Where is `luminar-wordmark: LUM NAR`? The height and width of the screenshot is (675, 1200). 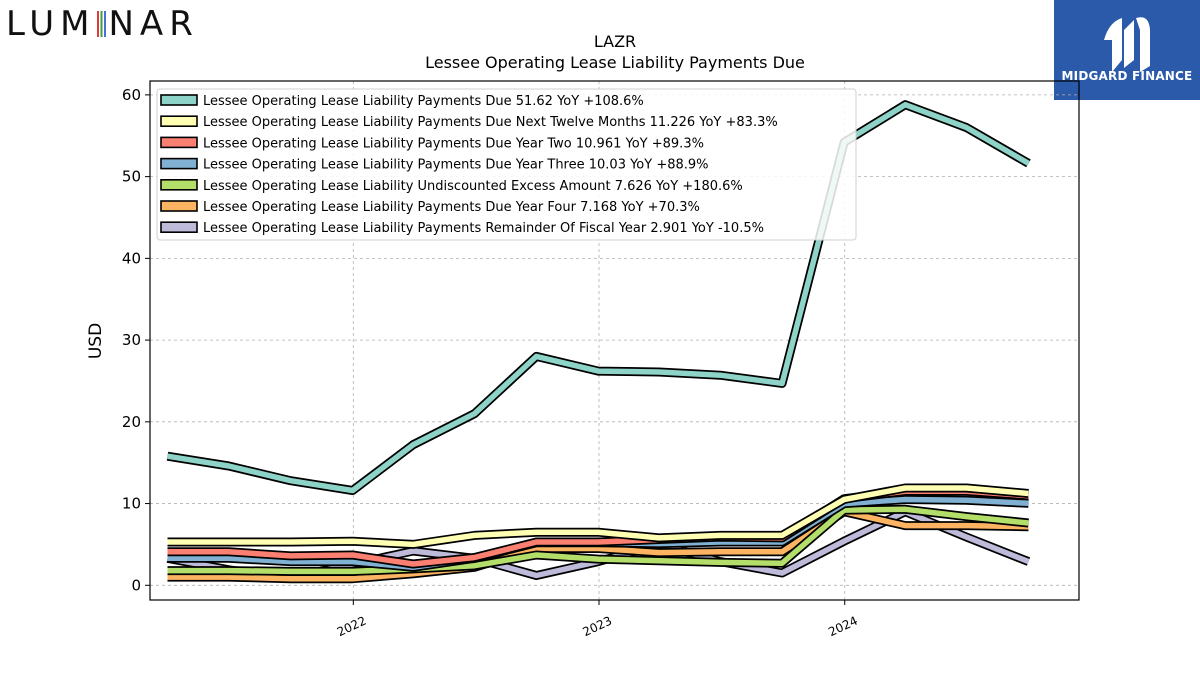
luminar-wordmark: LUM NAR is located at coordinates (102, 24).